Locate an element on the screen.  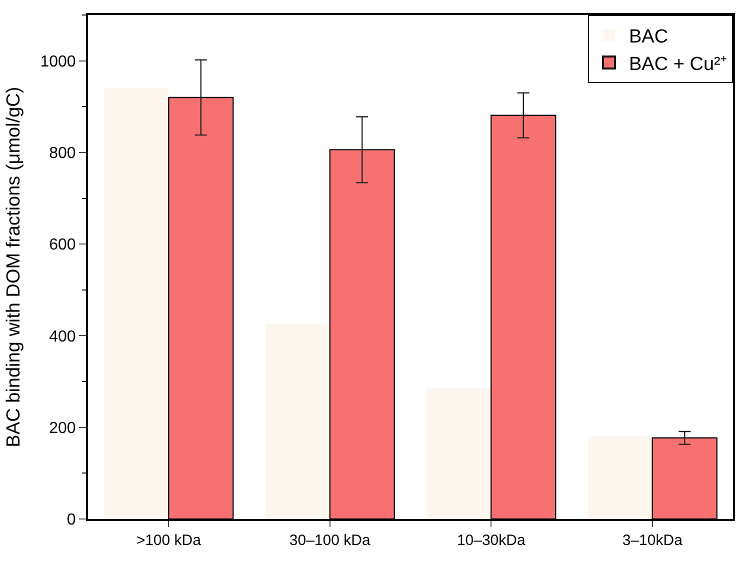
y-tick-label: 1000 is located at coordinates (58, 61).